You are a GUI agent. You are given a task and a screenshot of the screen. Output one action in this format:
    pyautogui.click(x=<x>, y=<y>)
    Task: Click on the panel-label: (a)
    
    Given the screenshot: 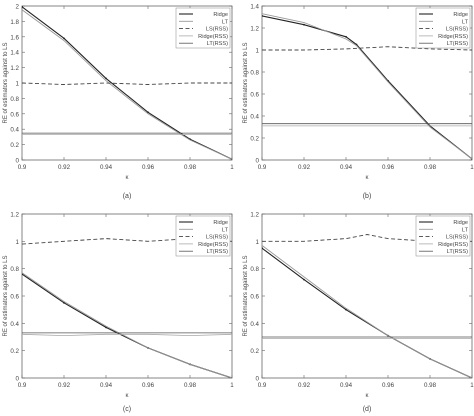 What is the action you would take?
    pyautogui.click(x=127, y=196)
    